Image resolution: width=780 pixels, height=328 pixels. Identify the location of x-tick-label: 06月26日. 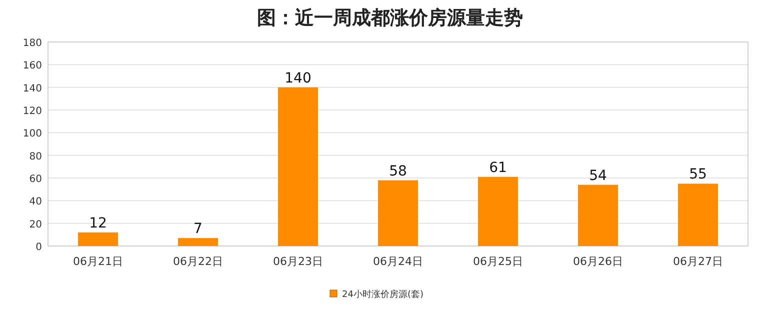
(598, 261).